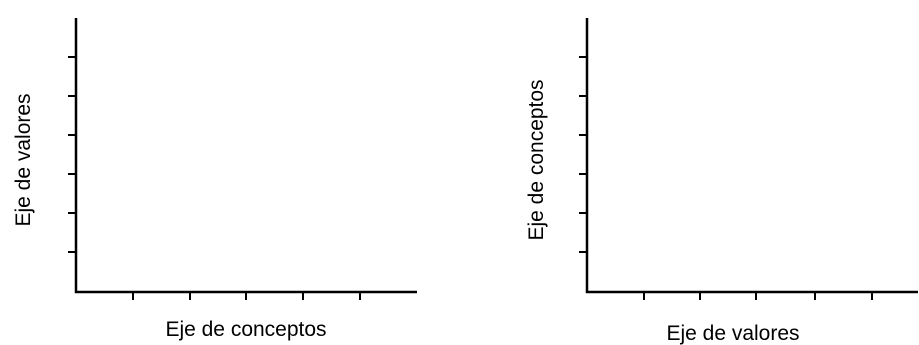 The width and height of the screenshot is (919, 345). Describe the element at coordinates (536, 159) in the screenshot. I see `chart-right-y-axis-label: Eje de conceptos` at that location.